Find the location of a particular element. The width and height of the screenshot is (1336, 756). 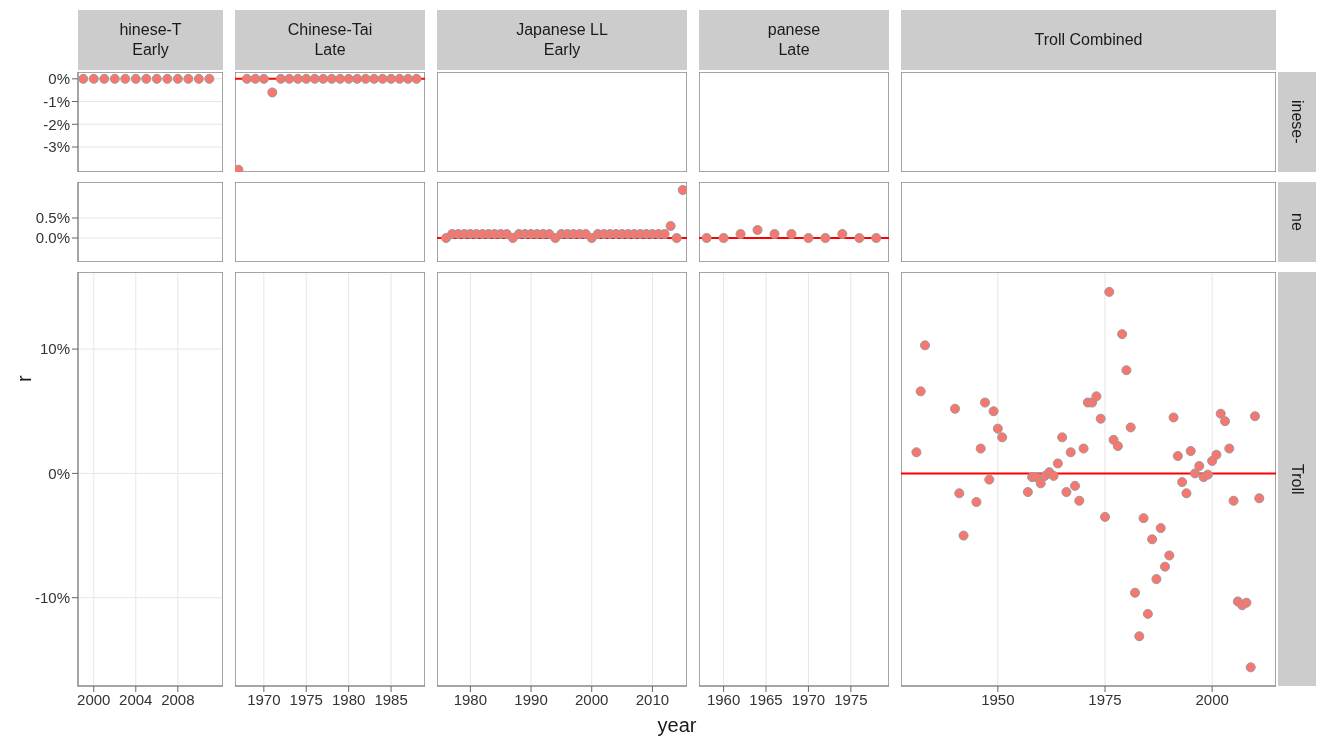

y-tick-label: -10% is located at coordinates (52, 598).